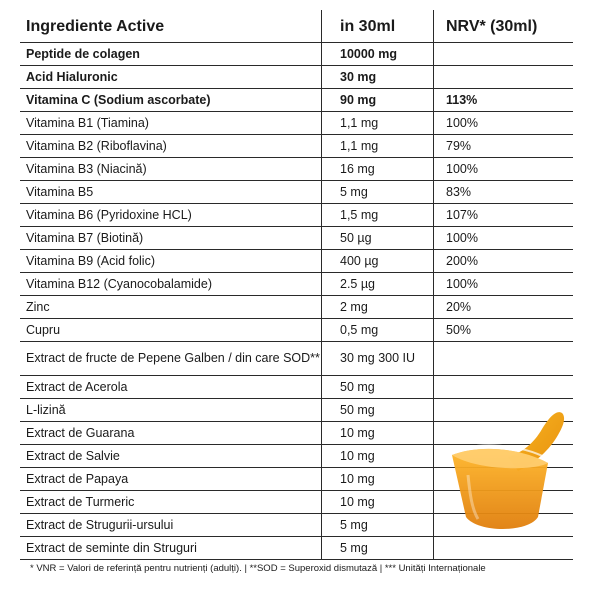  What do you see at coordinates (378, 100) in the screenshot?
I see `amount-cell: 90 mg` at bounding box center [378, 100].